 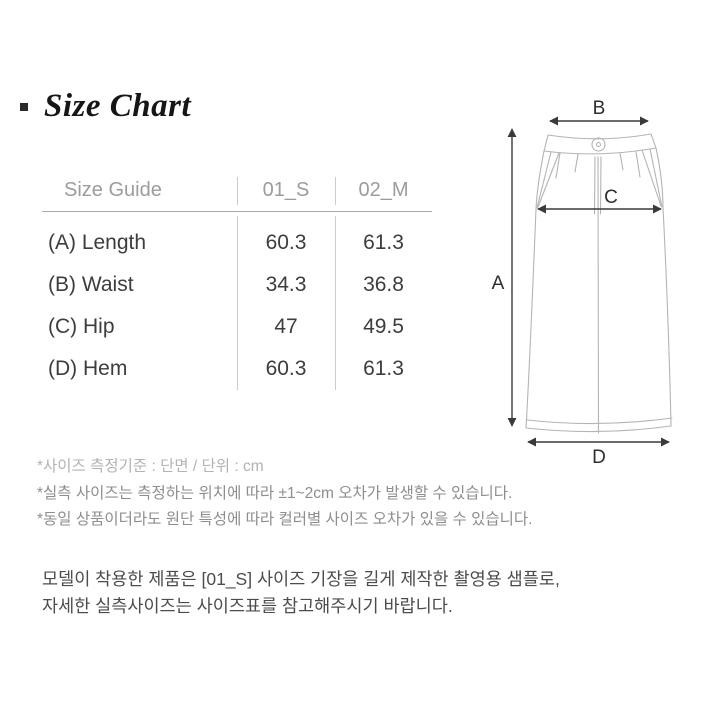 I want to click on fly-line-left, so click(x=594, y=185).